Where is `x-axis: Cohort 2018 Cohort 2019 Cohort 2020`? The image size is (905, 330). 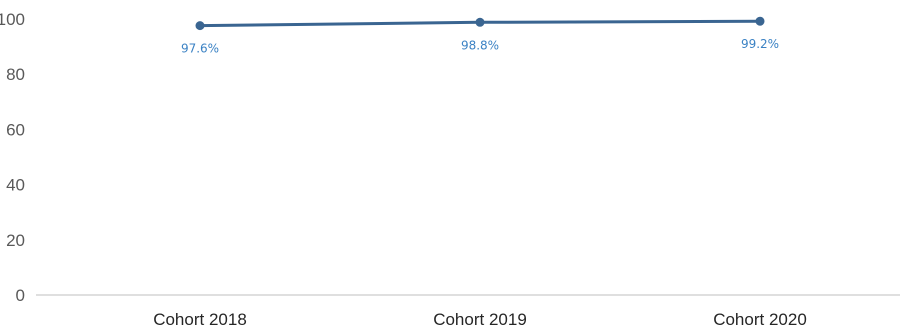
x-axis: Cohort 2018 Cohort 2019 Cohort 2020 is located at coordinates (480, 311).